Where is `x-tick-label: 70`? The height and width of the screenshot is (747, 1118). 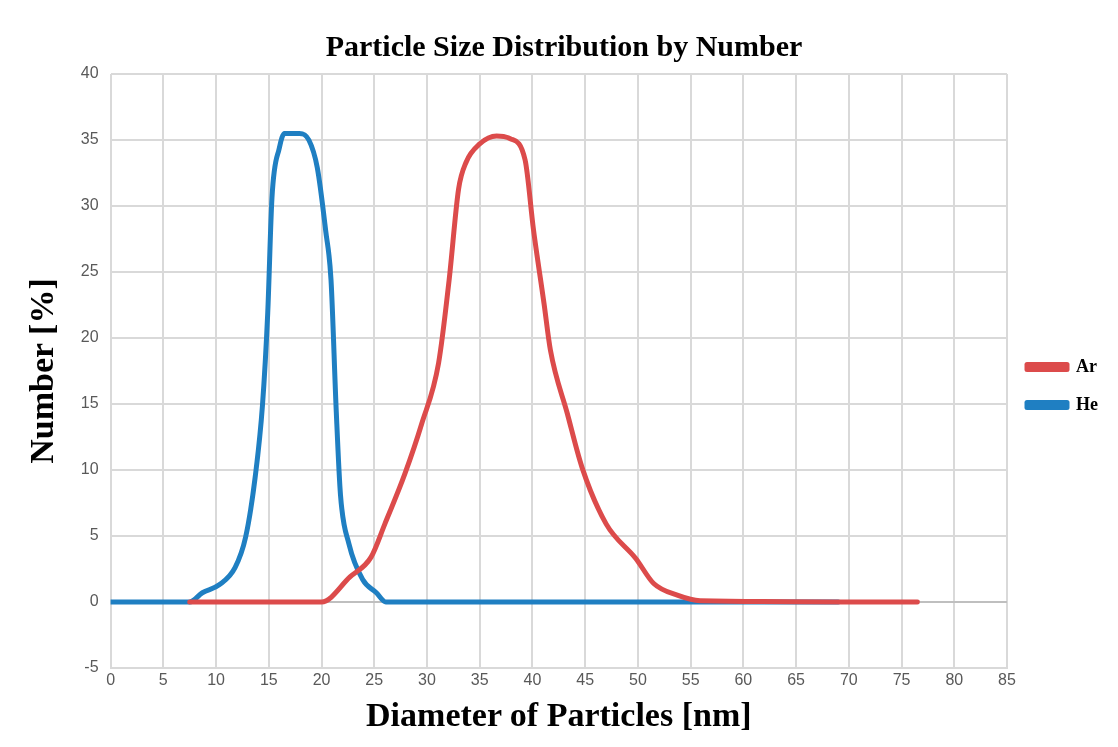
x-tick-label: 70 is located at coordinates (848, 680).